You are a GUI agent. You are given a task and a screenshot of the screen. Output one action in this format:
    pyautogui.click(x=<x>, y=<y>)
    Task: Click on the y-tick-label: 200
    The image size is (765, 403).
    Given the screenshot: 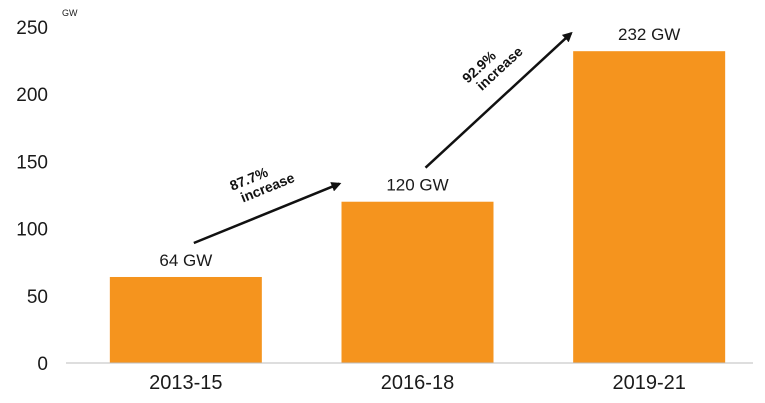 What is the action you would take?
    pyautogui.click(x=32, y=95)
    